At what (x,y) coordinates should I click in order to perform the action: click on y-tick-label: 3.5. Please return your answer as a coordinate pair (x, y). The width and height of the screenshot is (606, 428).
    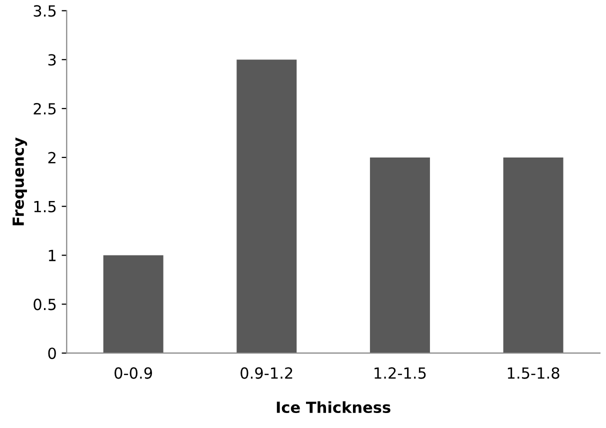
    Looking at the image, I should click on (45, 11).